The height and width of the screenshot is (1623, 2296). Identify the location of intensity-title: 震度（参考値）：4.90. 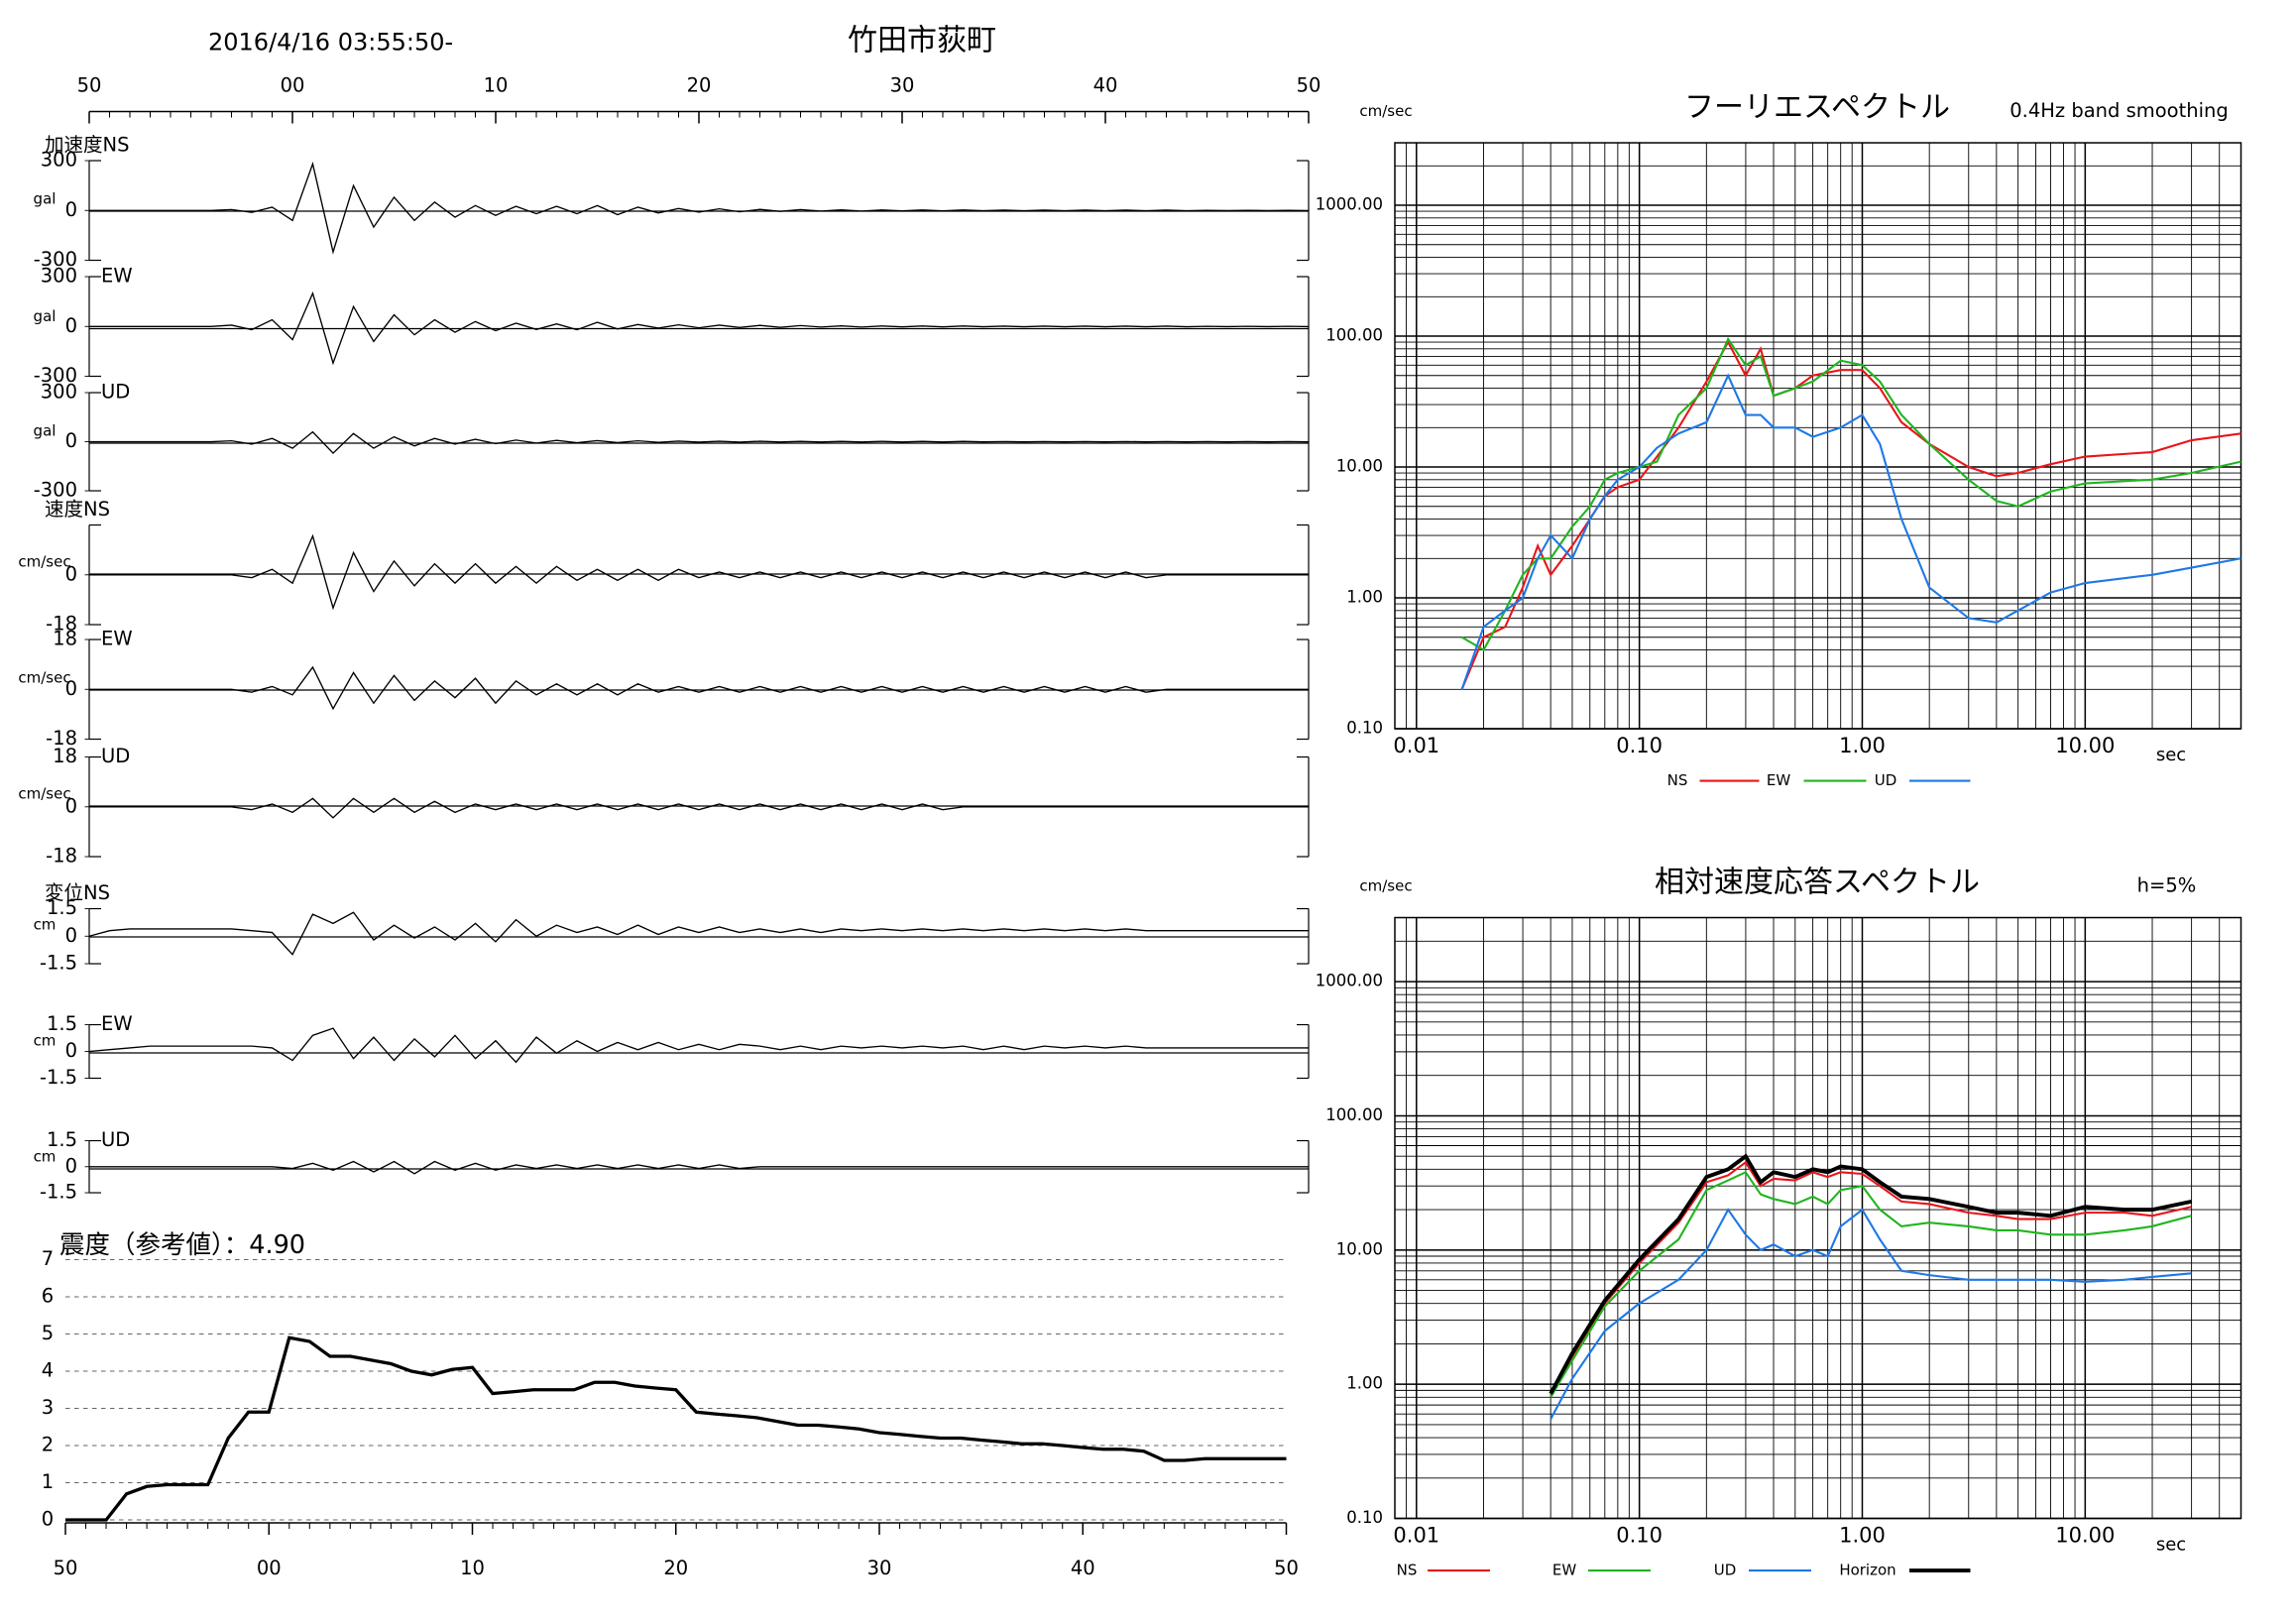
(182, 1245).